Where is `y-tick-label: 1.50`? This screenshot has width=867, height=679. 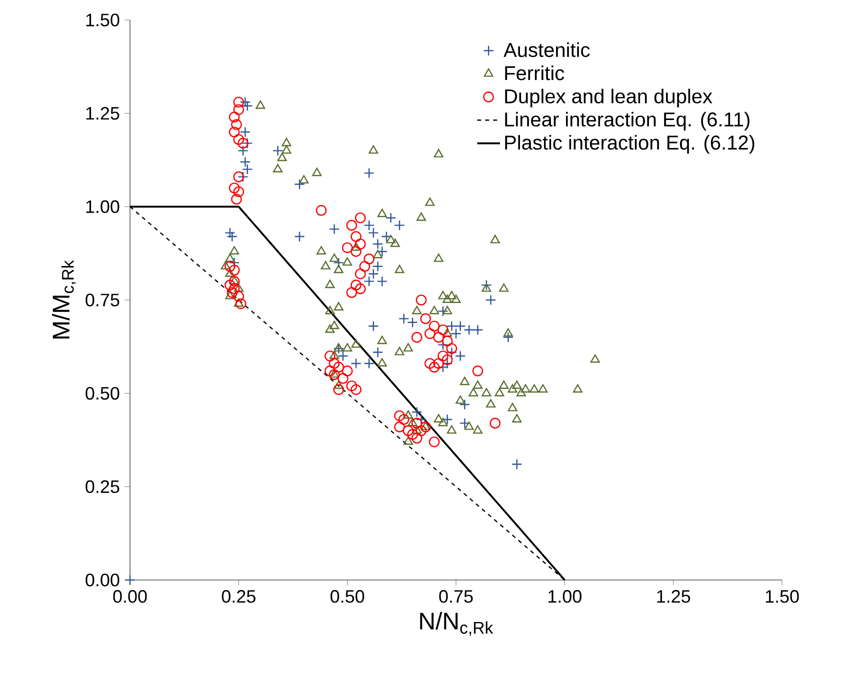 y-tick-label: 1.50 is located at coordinates (103, 20).